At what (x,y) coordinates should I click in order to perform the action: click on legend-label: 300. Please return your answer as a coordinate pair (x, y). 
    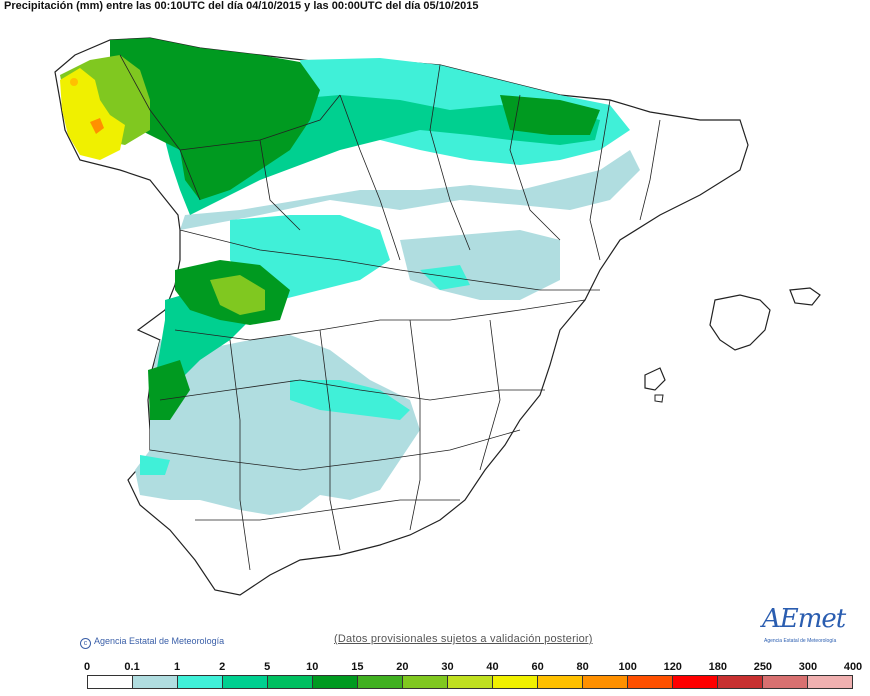
    Looking at the image, I should click on (808, 667).